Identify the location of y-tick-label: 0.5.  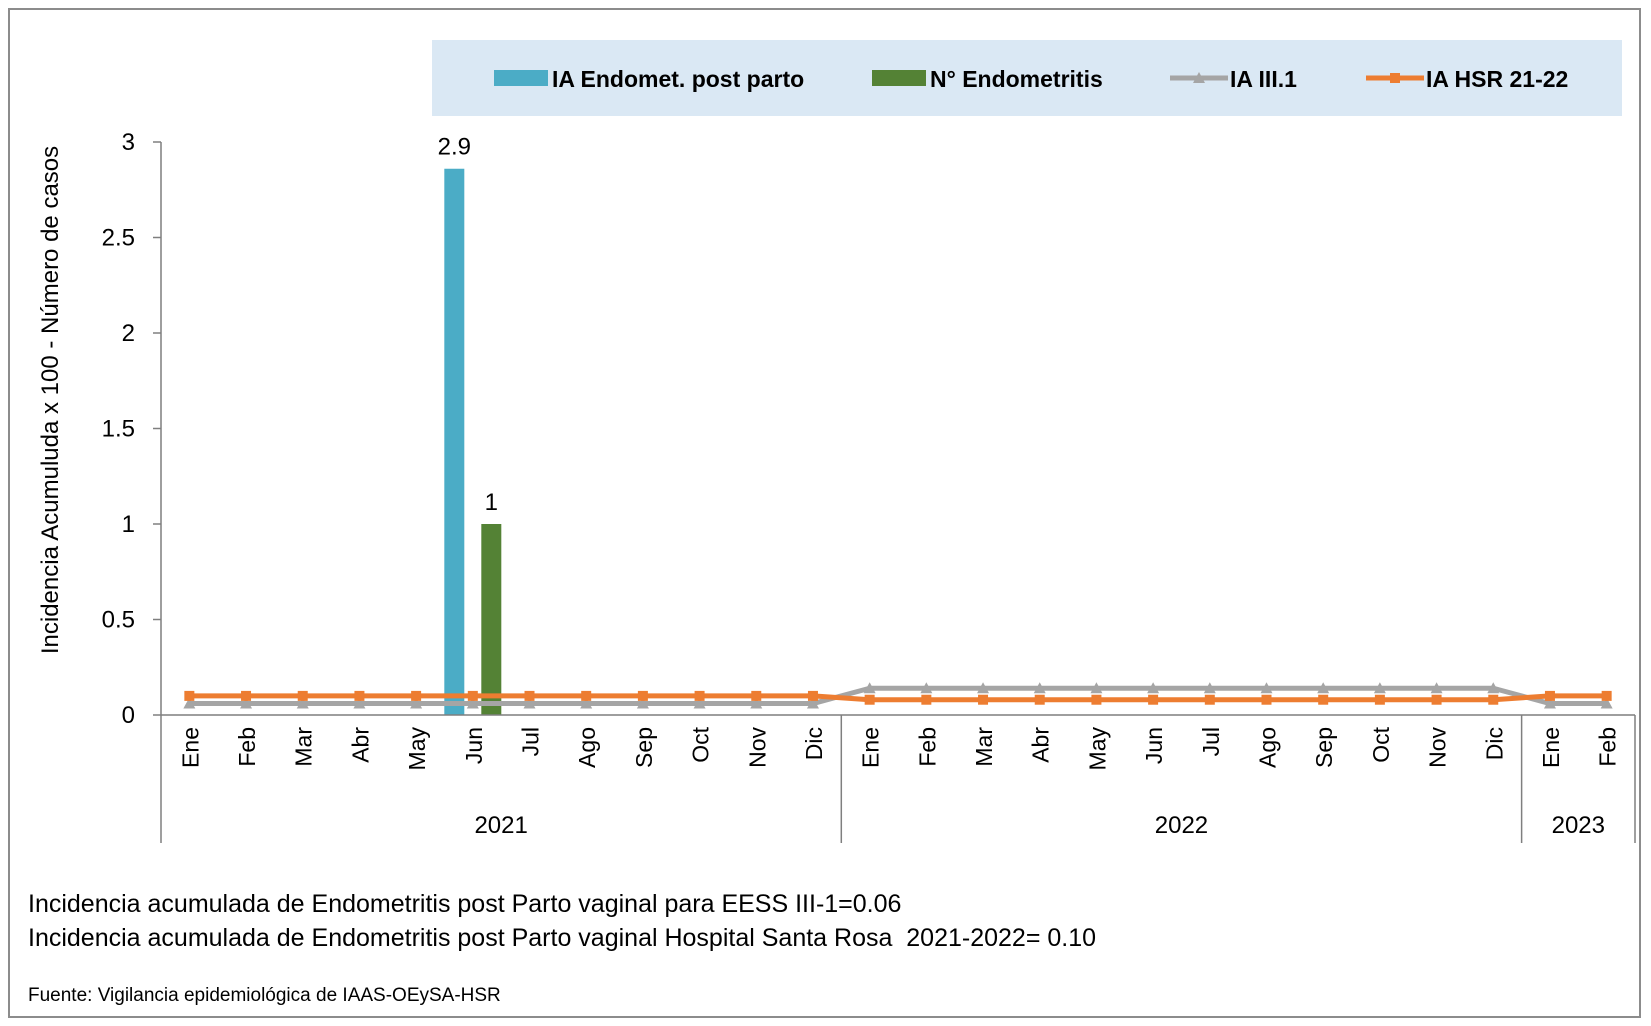
(118, 620).